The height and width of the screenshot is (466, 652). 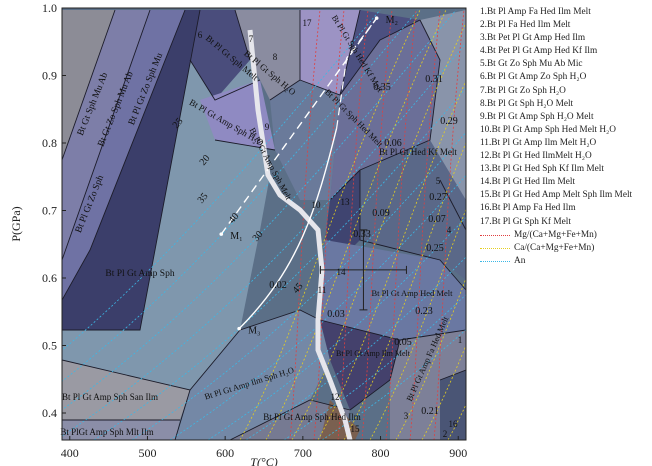 What do you see at coordinates (537, 116) in the screenshot?
I see `legend-field-item: 9.Bt Pl Gt Amp Sph H₂O Melt` at bounding box center [537, 116].